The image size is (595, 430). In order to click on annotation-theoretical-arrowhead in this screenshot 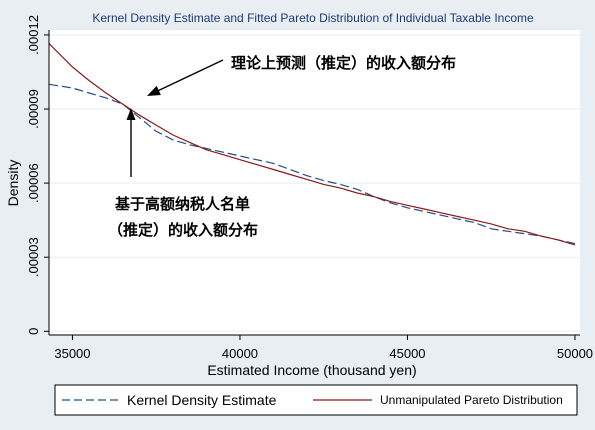, I will do `click(154, 90)`.